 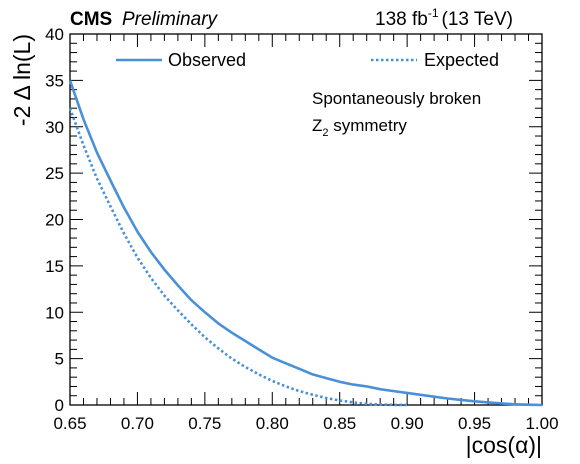 What do you see at coordinates (54, 34) in the screenshot?
I see `y-tick-label: 40` at bounding box center [54, 34].